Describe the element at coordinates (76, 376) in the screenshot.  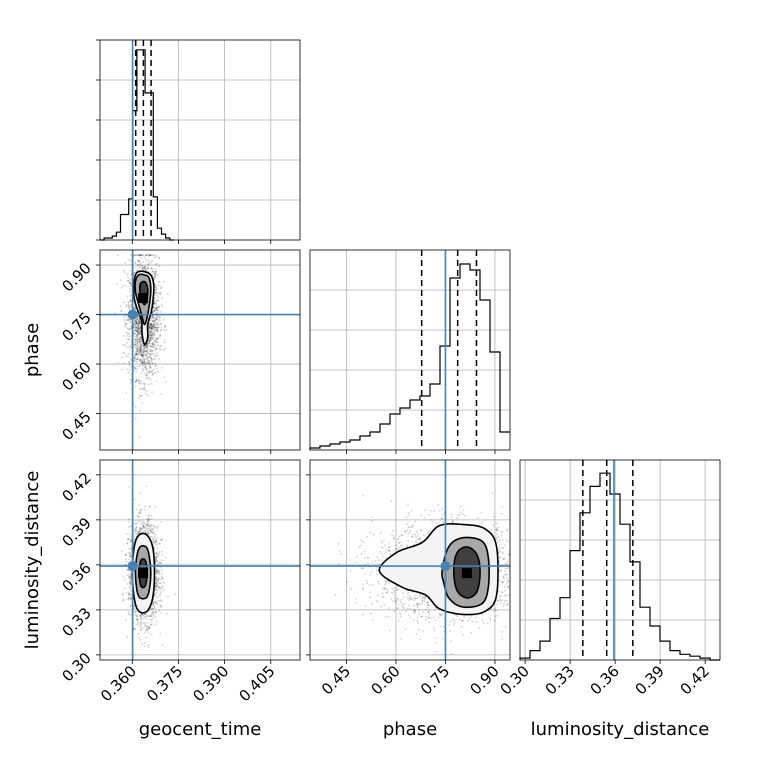
I see `y-tick-label: 0.60` at that location.